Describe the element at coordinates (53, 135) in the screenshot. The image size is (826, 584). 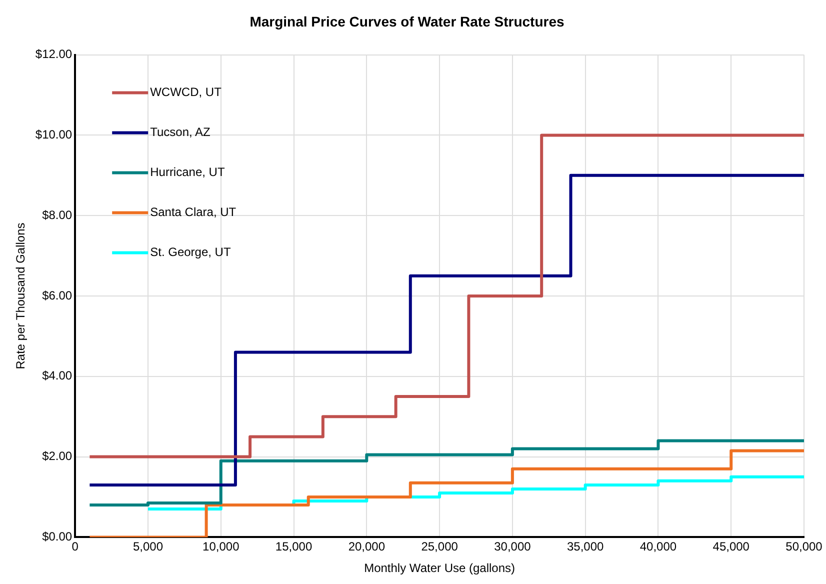
I see `y-tick-label: $10.00` at that location.